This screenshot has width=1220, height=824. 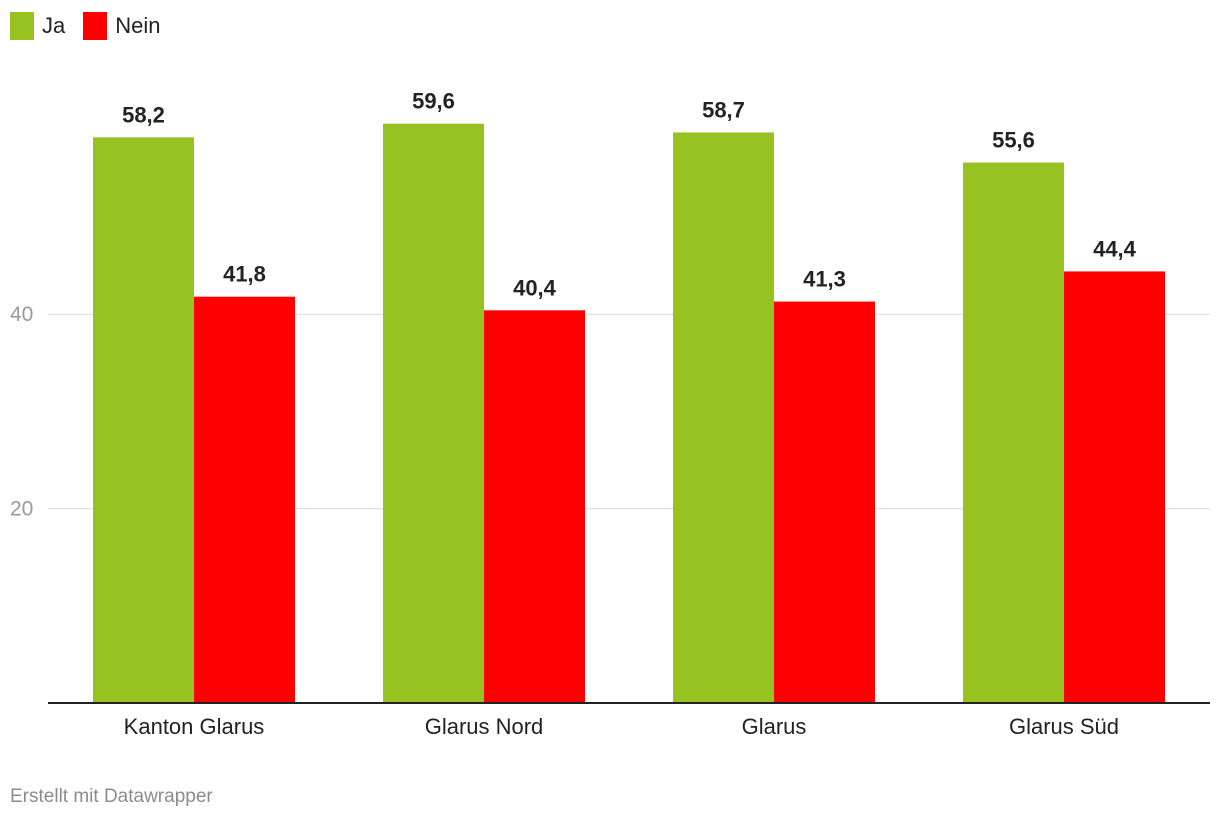 What do you see at coordinates (37, 26) in the screenshot?
I see `legend-item-ja: Ja` at bounding box center [37, 26].